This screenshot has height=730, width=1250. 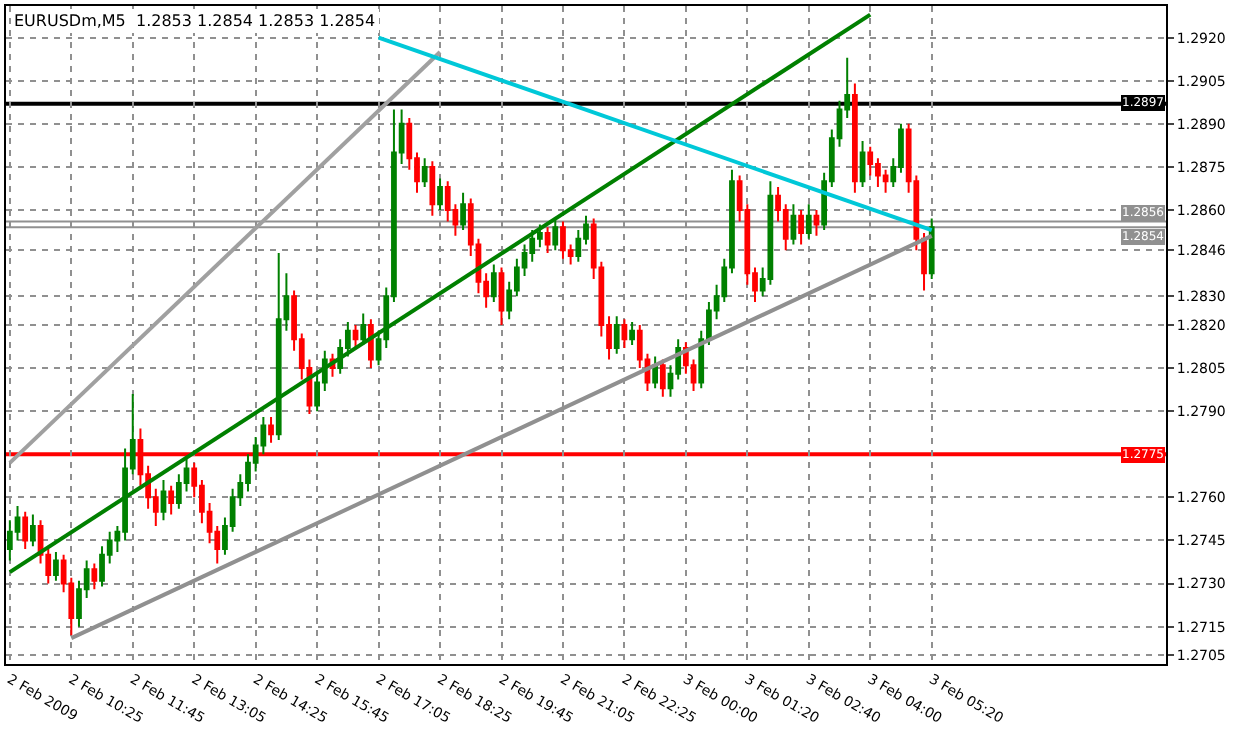 I want to click on chart-title: EURUSDm,M5 1.2853 1.2854 1.2853 1.2854, so click(x=195, y=21).